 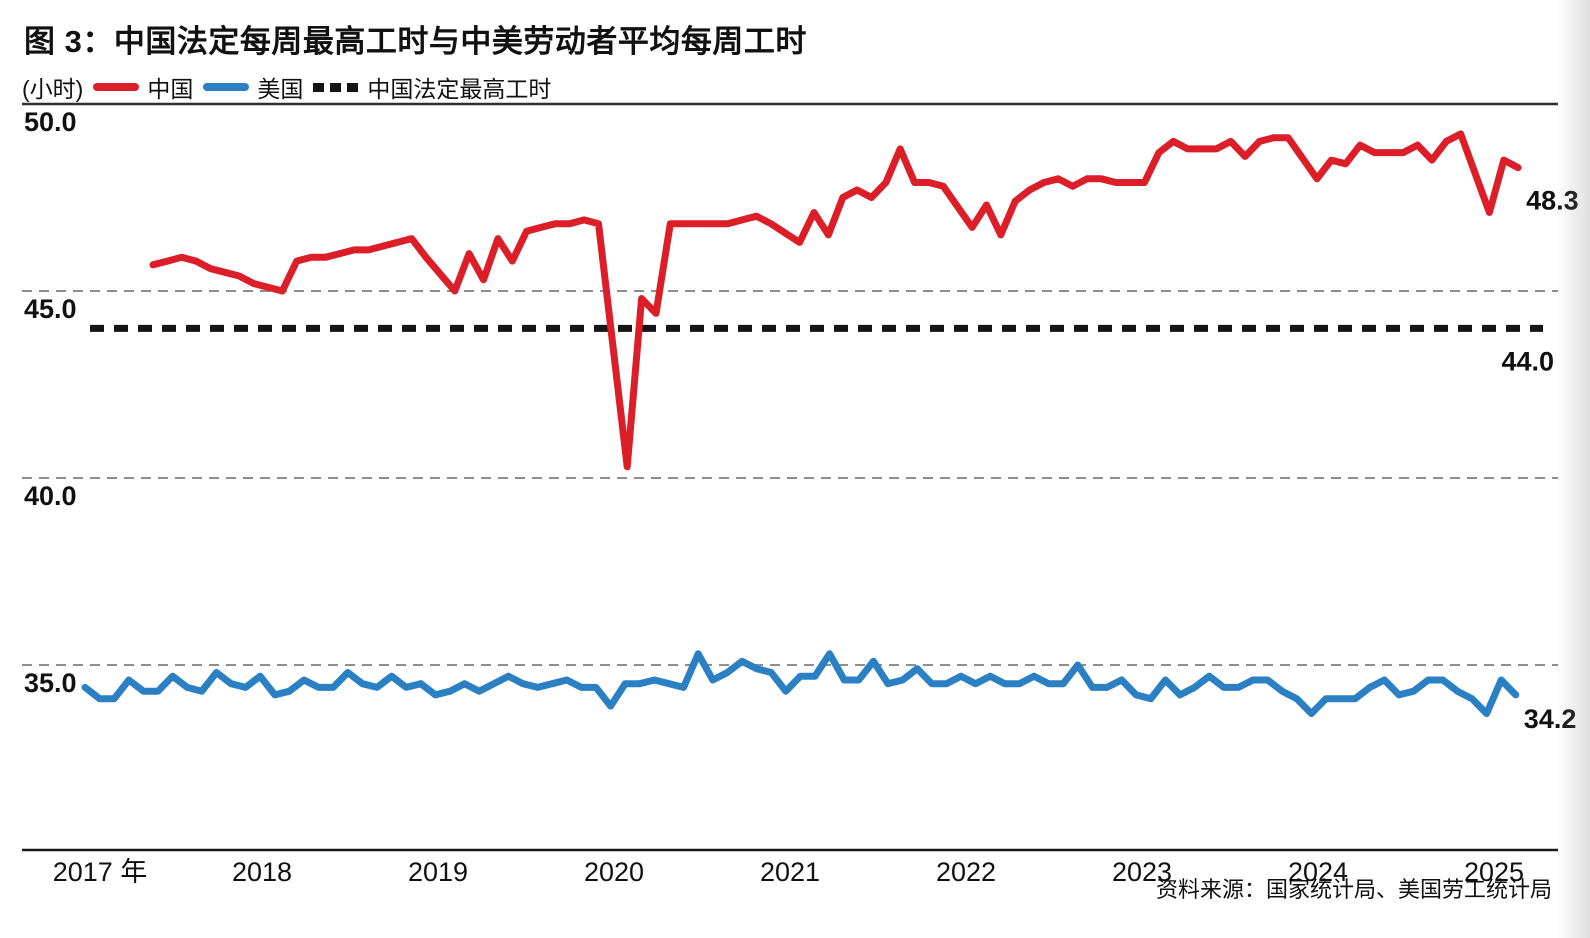 I want to click on chart-legend: (小时) 中国 美国 中国法定最高工时, so click(x=286, y=88).